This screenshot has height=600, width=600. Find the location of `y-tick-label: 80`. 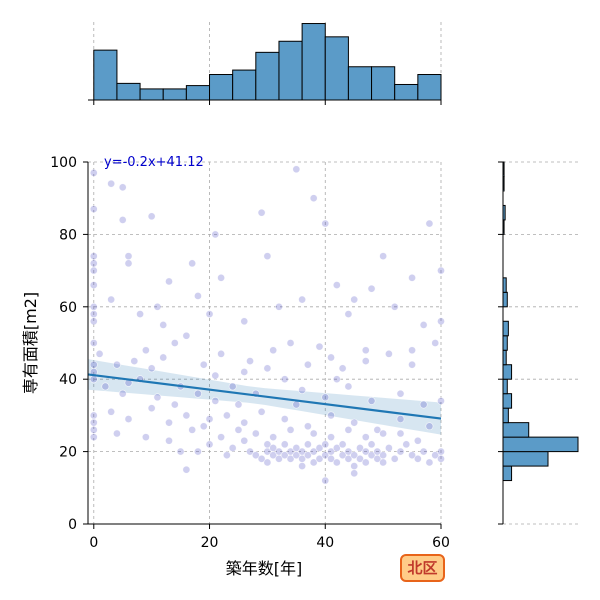

y-tick-label: 80 is located at coordinates (68, 235).